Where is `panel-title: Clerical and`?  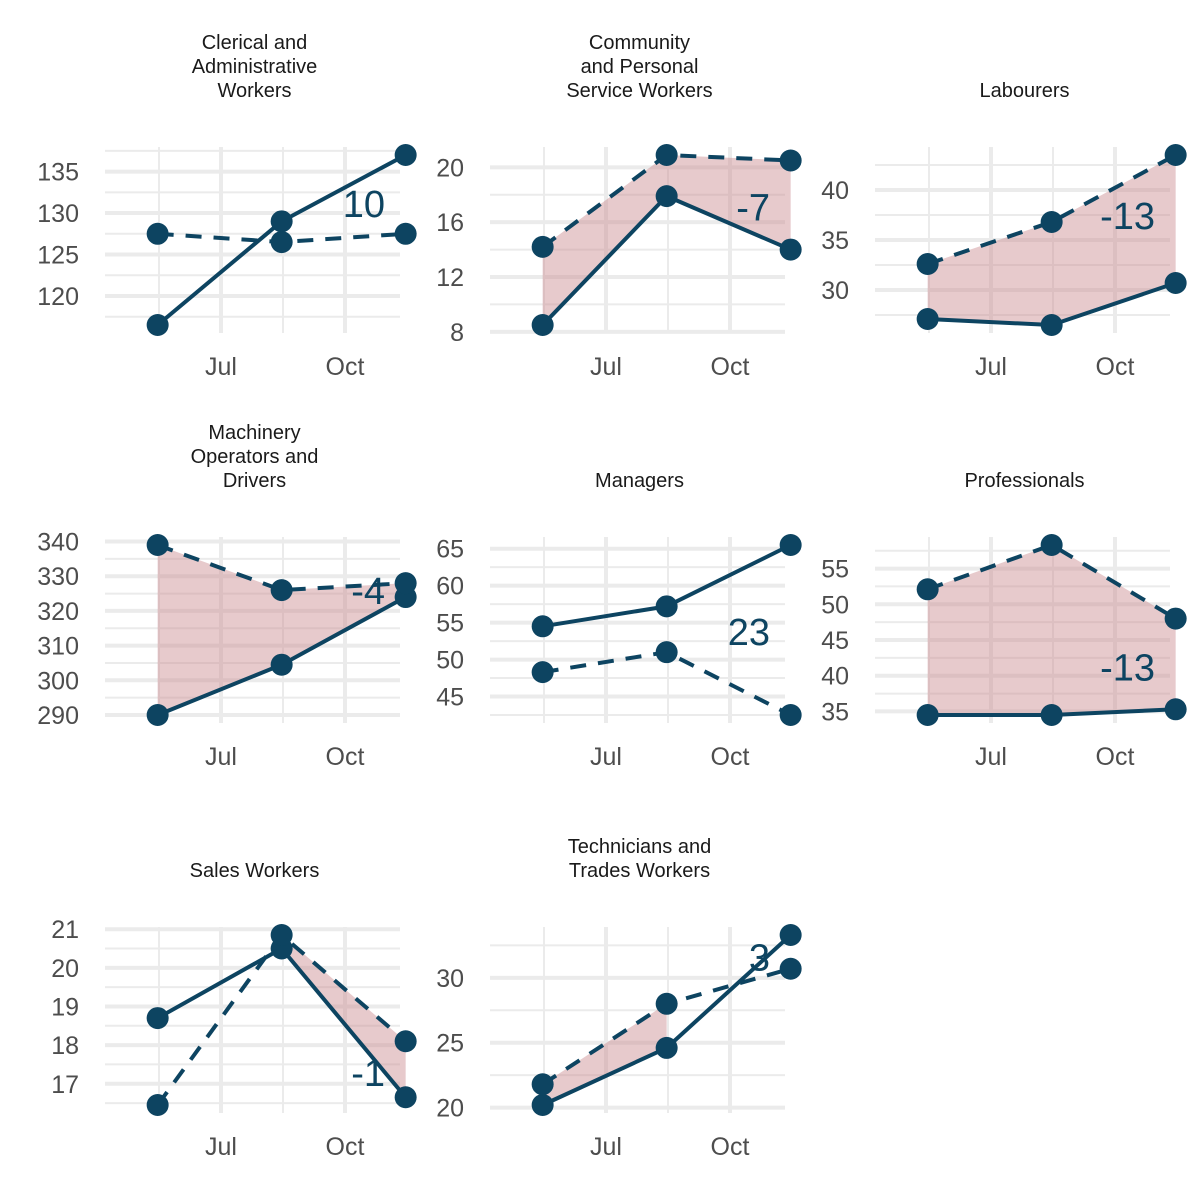
panel-title: Clerical and is located at coordinates (255, 43).